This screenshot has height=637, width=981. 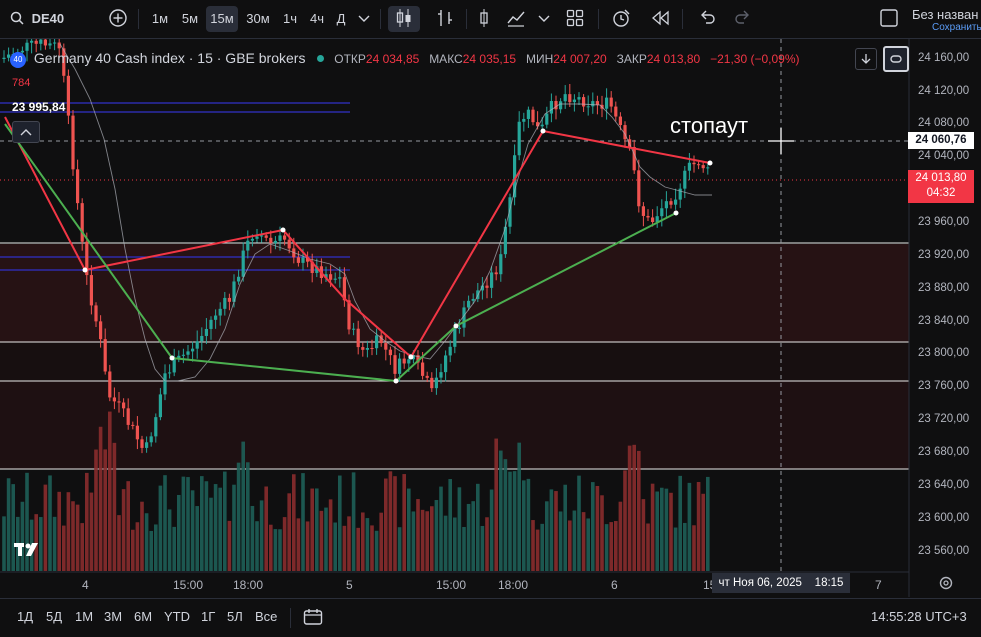 What do you see at coordinates (445, 19) in the screenshot?
I see `indicators-button` at bounding box center [445, 19].